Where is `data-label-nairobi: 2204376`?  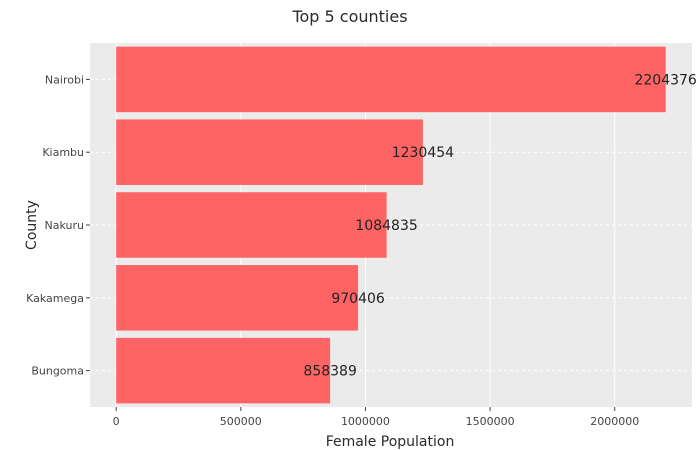 data-label-nairobi: 2204376 is located at coordinates (665, 80).